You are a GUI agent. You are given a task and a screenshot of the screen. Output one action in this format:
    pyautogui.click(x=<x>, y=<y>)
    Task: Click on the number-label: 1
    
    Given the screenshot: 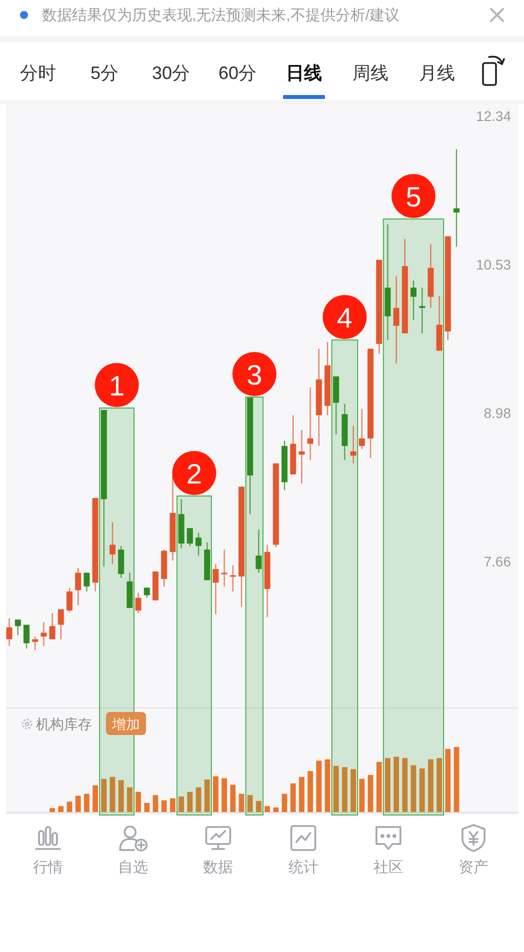 What is the action you would take?
    pyautogui.click(x=117, y=386)
    